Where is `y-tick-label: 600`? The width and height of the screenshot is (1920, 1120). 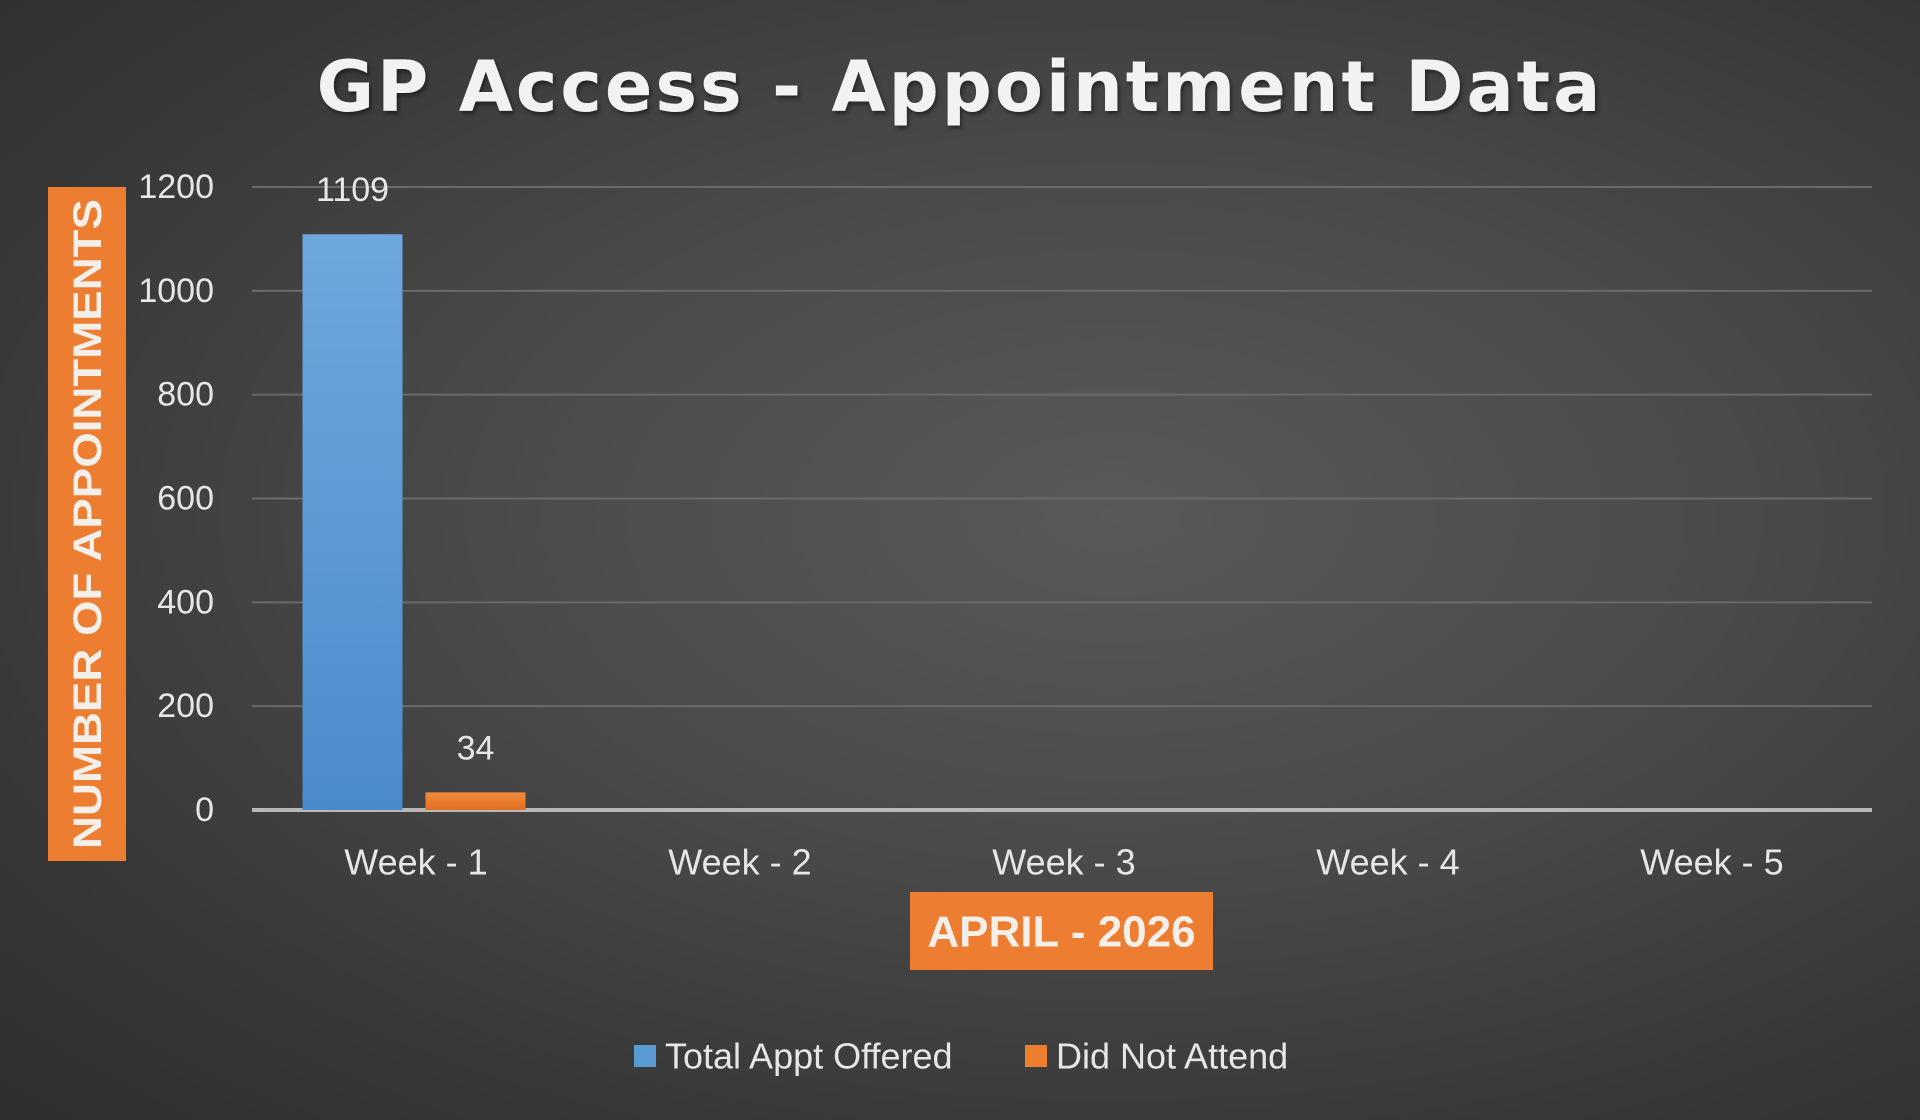
y-tick-label: 600 is located at coordinates (185, 499).